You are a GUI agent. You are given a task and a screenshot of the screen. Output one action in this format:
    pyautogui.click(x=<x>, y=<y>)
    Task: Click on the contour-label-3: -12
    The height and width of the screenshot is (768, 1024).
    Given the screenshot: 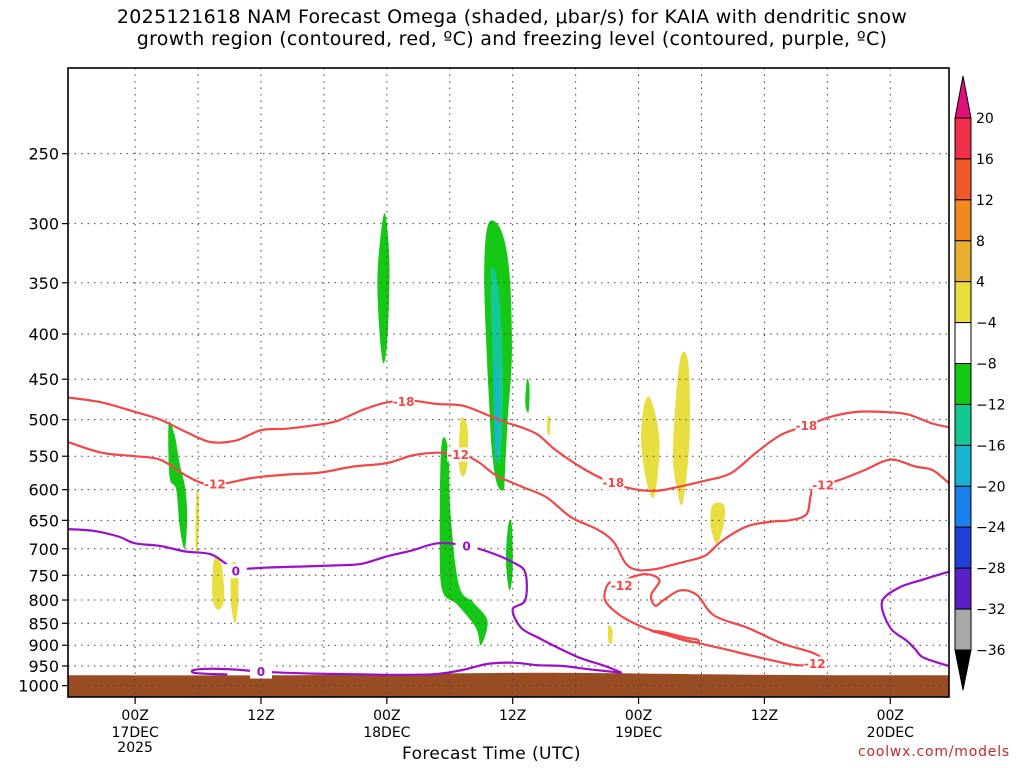 What is the action you would take?
    pyautogui.click(x=215, y=485)
    